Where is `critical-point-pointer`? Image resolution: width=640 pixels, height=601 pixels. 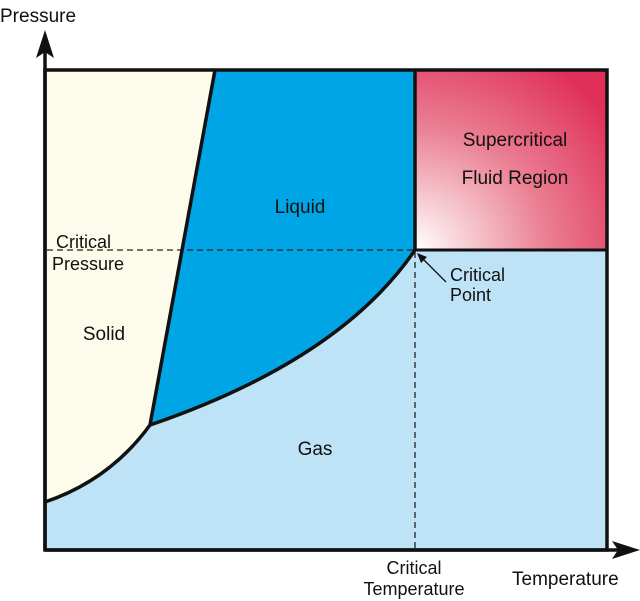 critical-point-pointer is located at coordinates (433, 269).